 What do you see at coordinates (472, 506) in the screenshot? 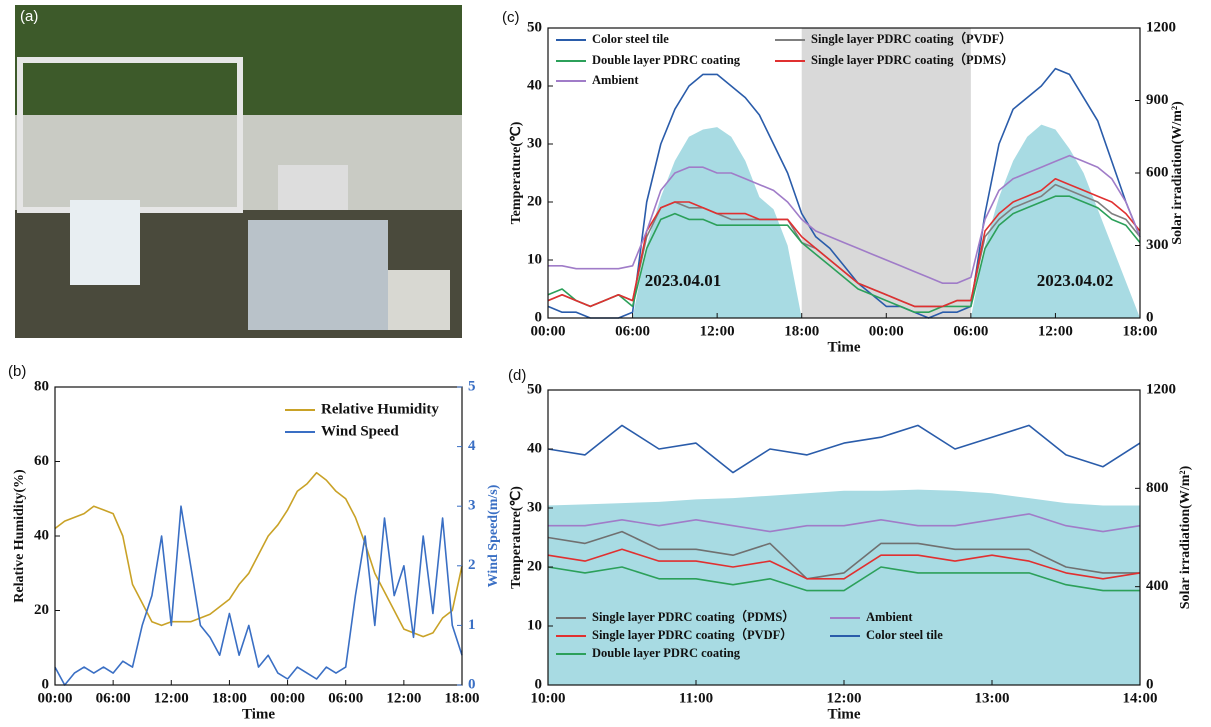
I see `y2-tick-label: 3` at bounding box center [472, 506].